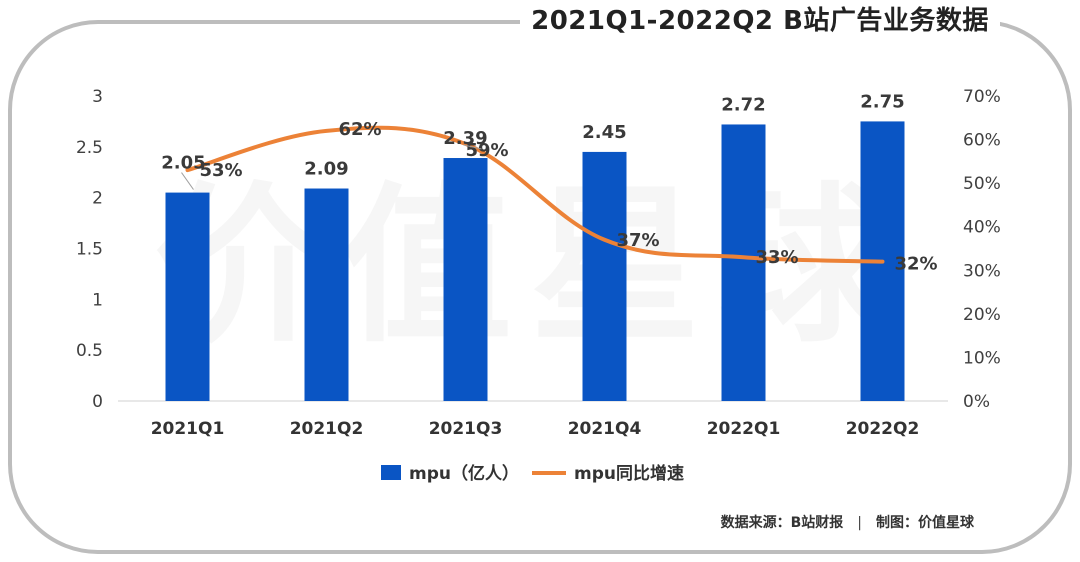 Image resolution: width=1080 pixels, height=562 pixels. Describe the element at coordinates (629, 473) in the screenshot. I see `legend-line-label: mpu同比增速` at that location.